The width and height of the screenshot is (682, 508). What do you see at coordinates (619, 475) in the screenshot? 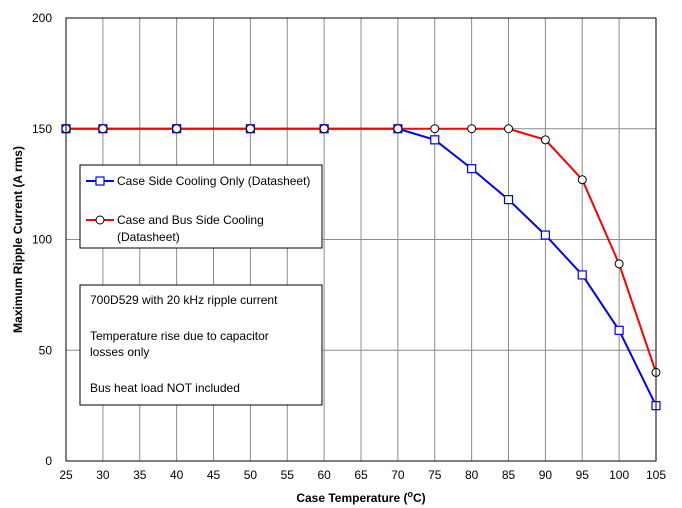
I see `x-tick-label: 100` at bounding box center [619, 475].